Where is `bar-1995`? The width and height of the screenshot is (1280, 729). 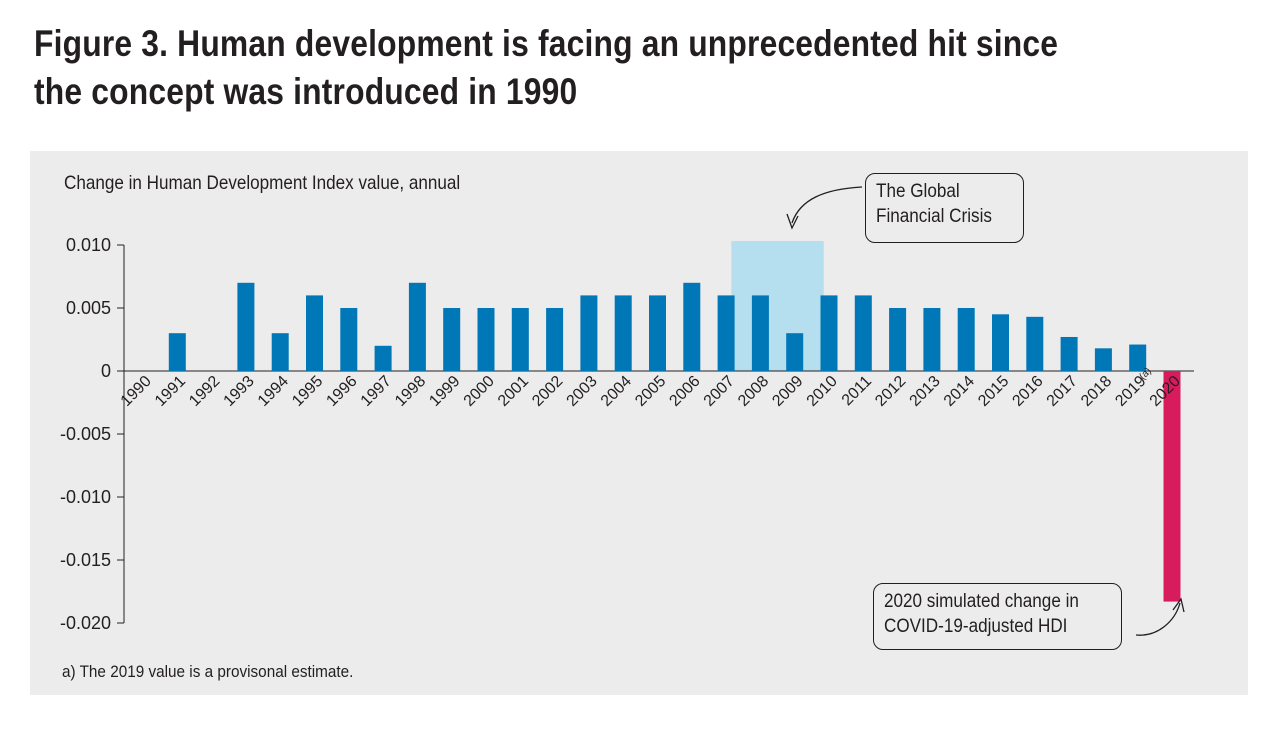
bar-1995 is located at coordinates (314, 333).